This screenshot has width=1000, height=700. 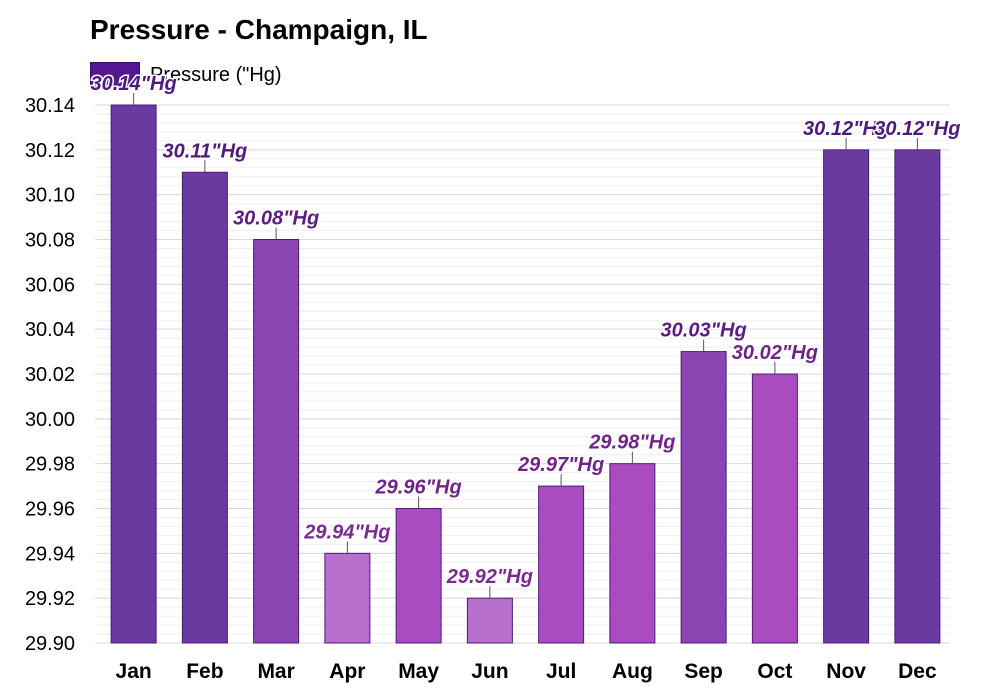 What do you see at coordinates (50, 644) in the screenshot?
I see `y-tick-label: 29.90` at bounding box center [50, 644].